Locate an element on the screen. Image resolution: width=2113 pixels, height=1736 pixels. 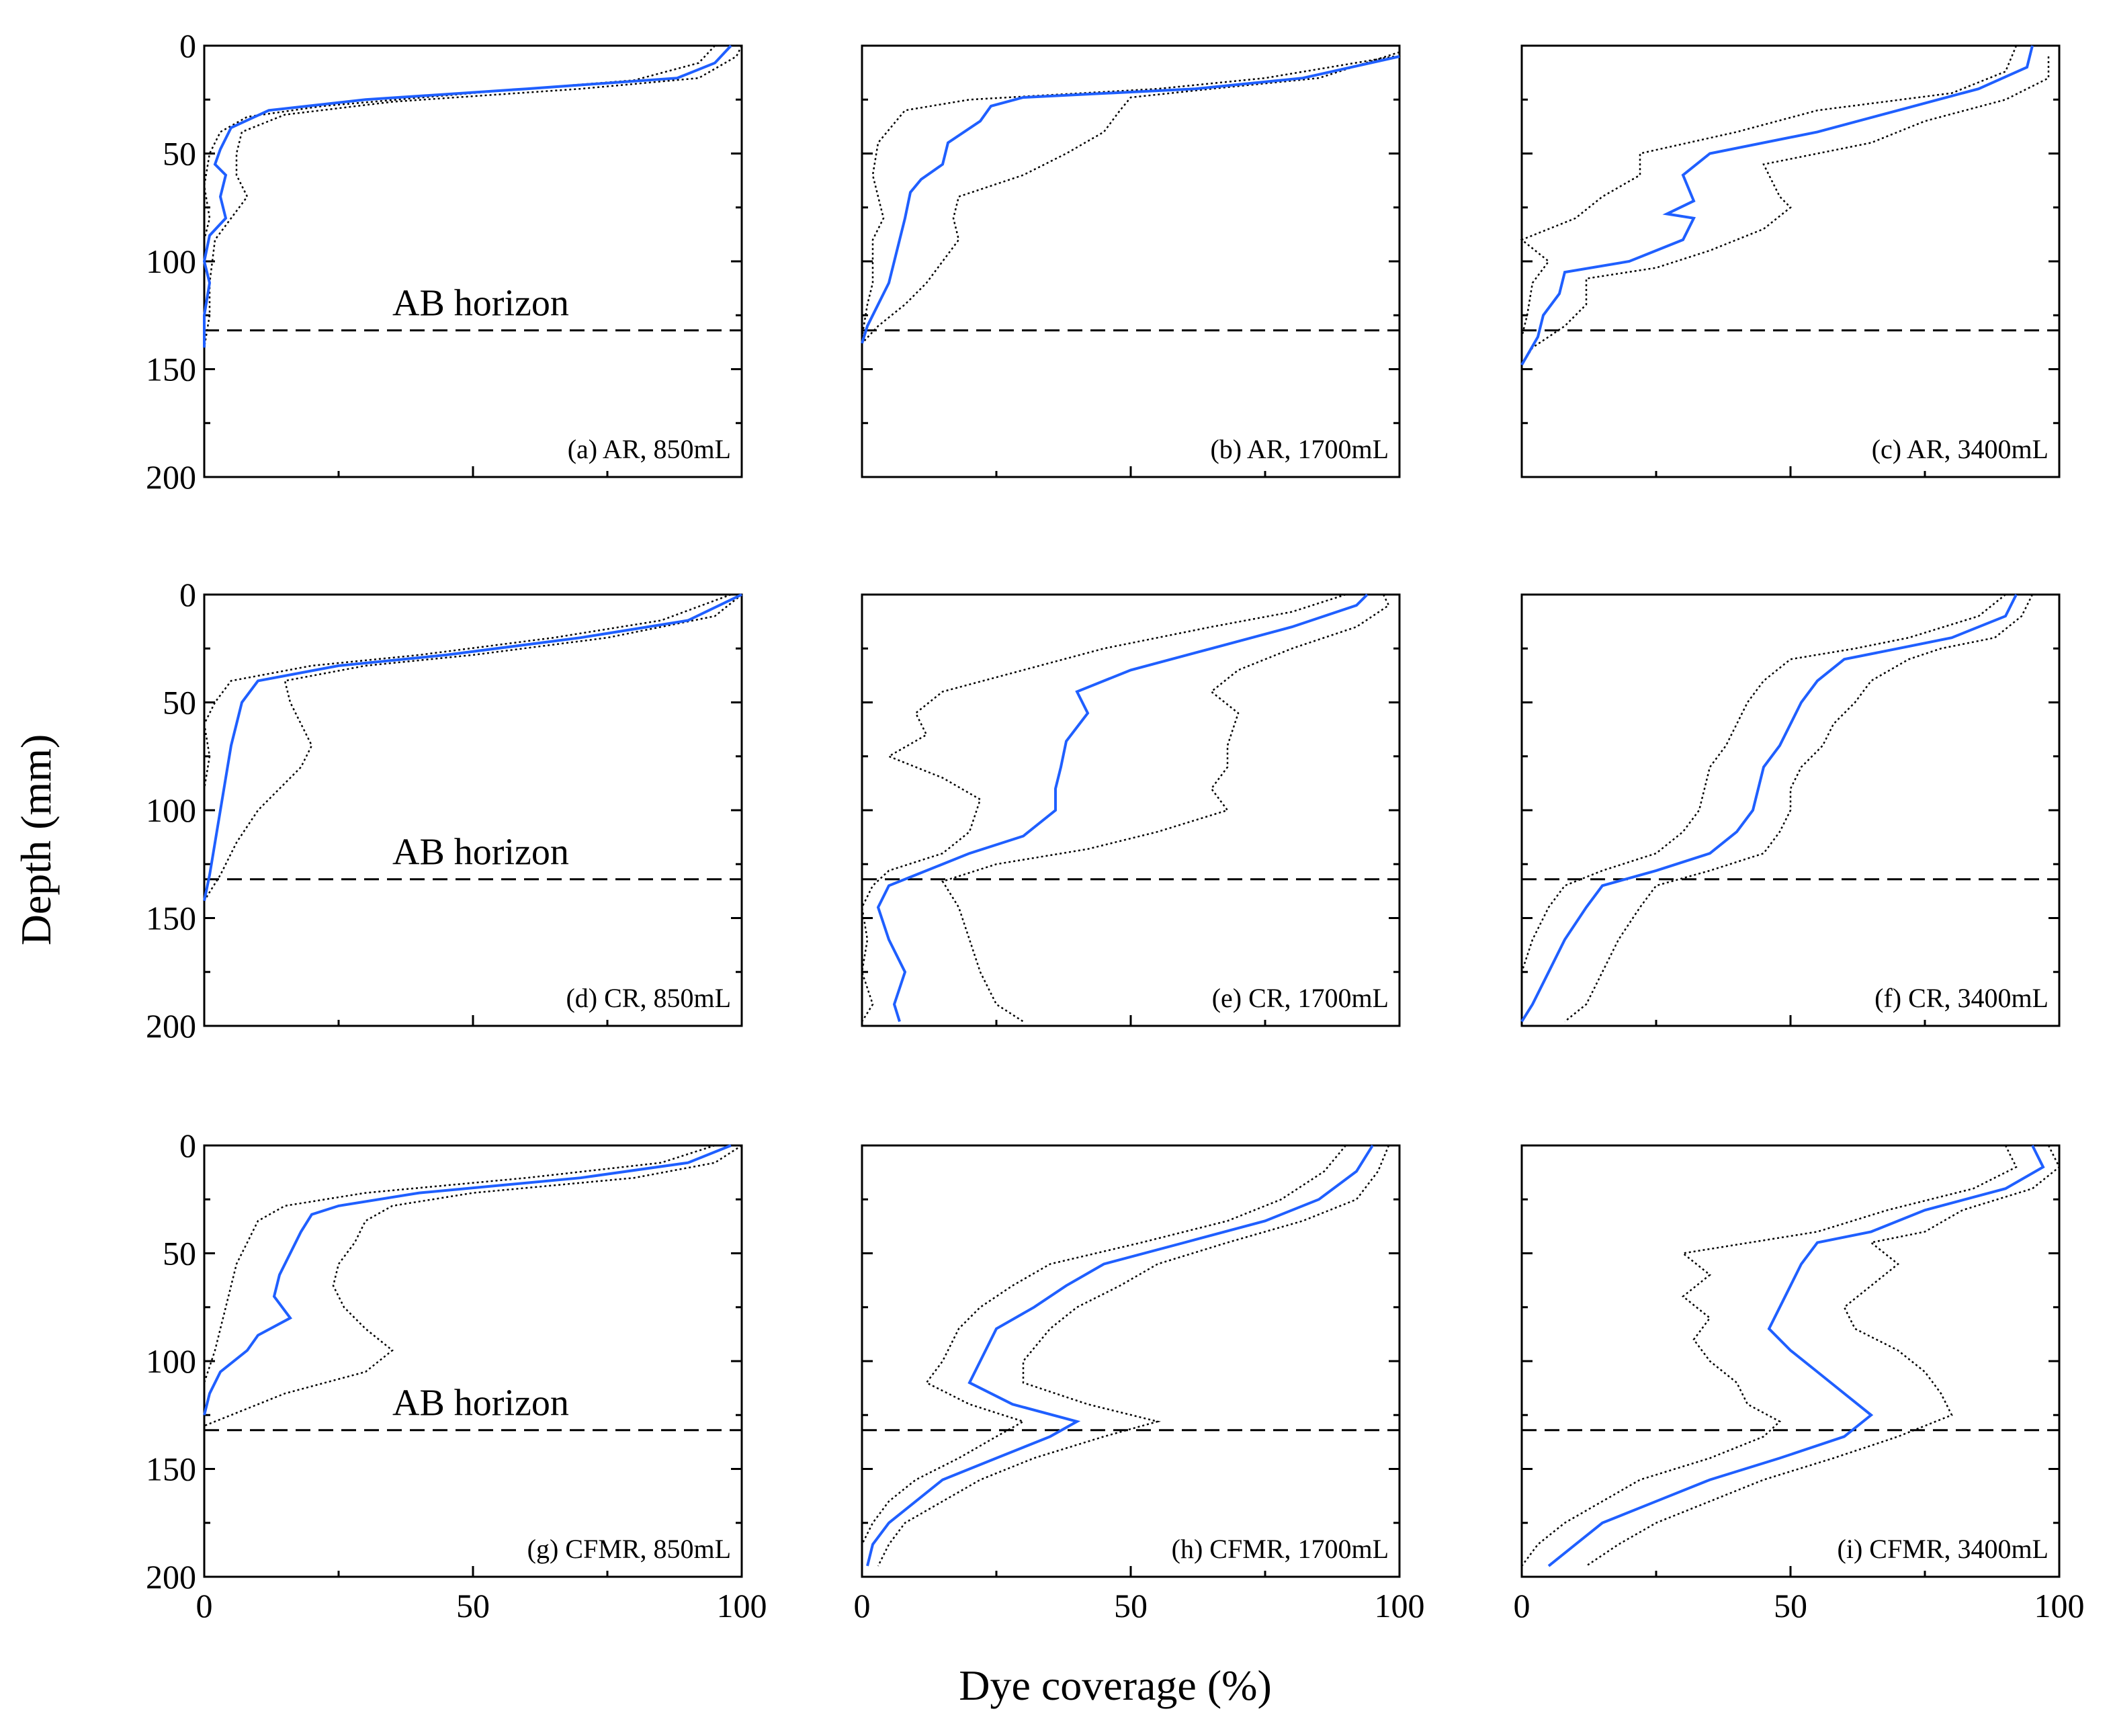
panel-5: (f) CR, 3400mL is located at coordinates (1791, 810).